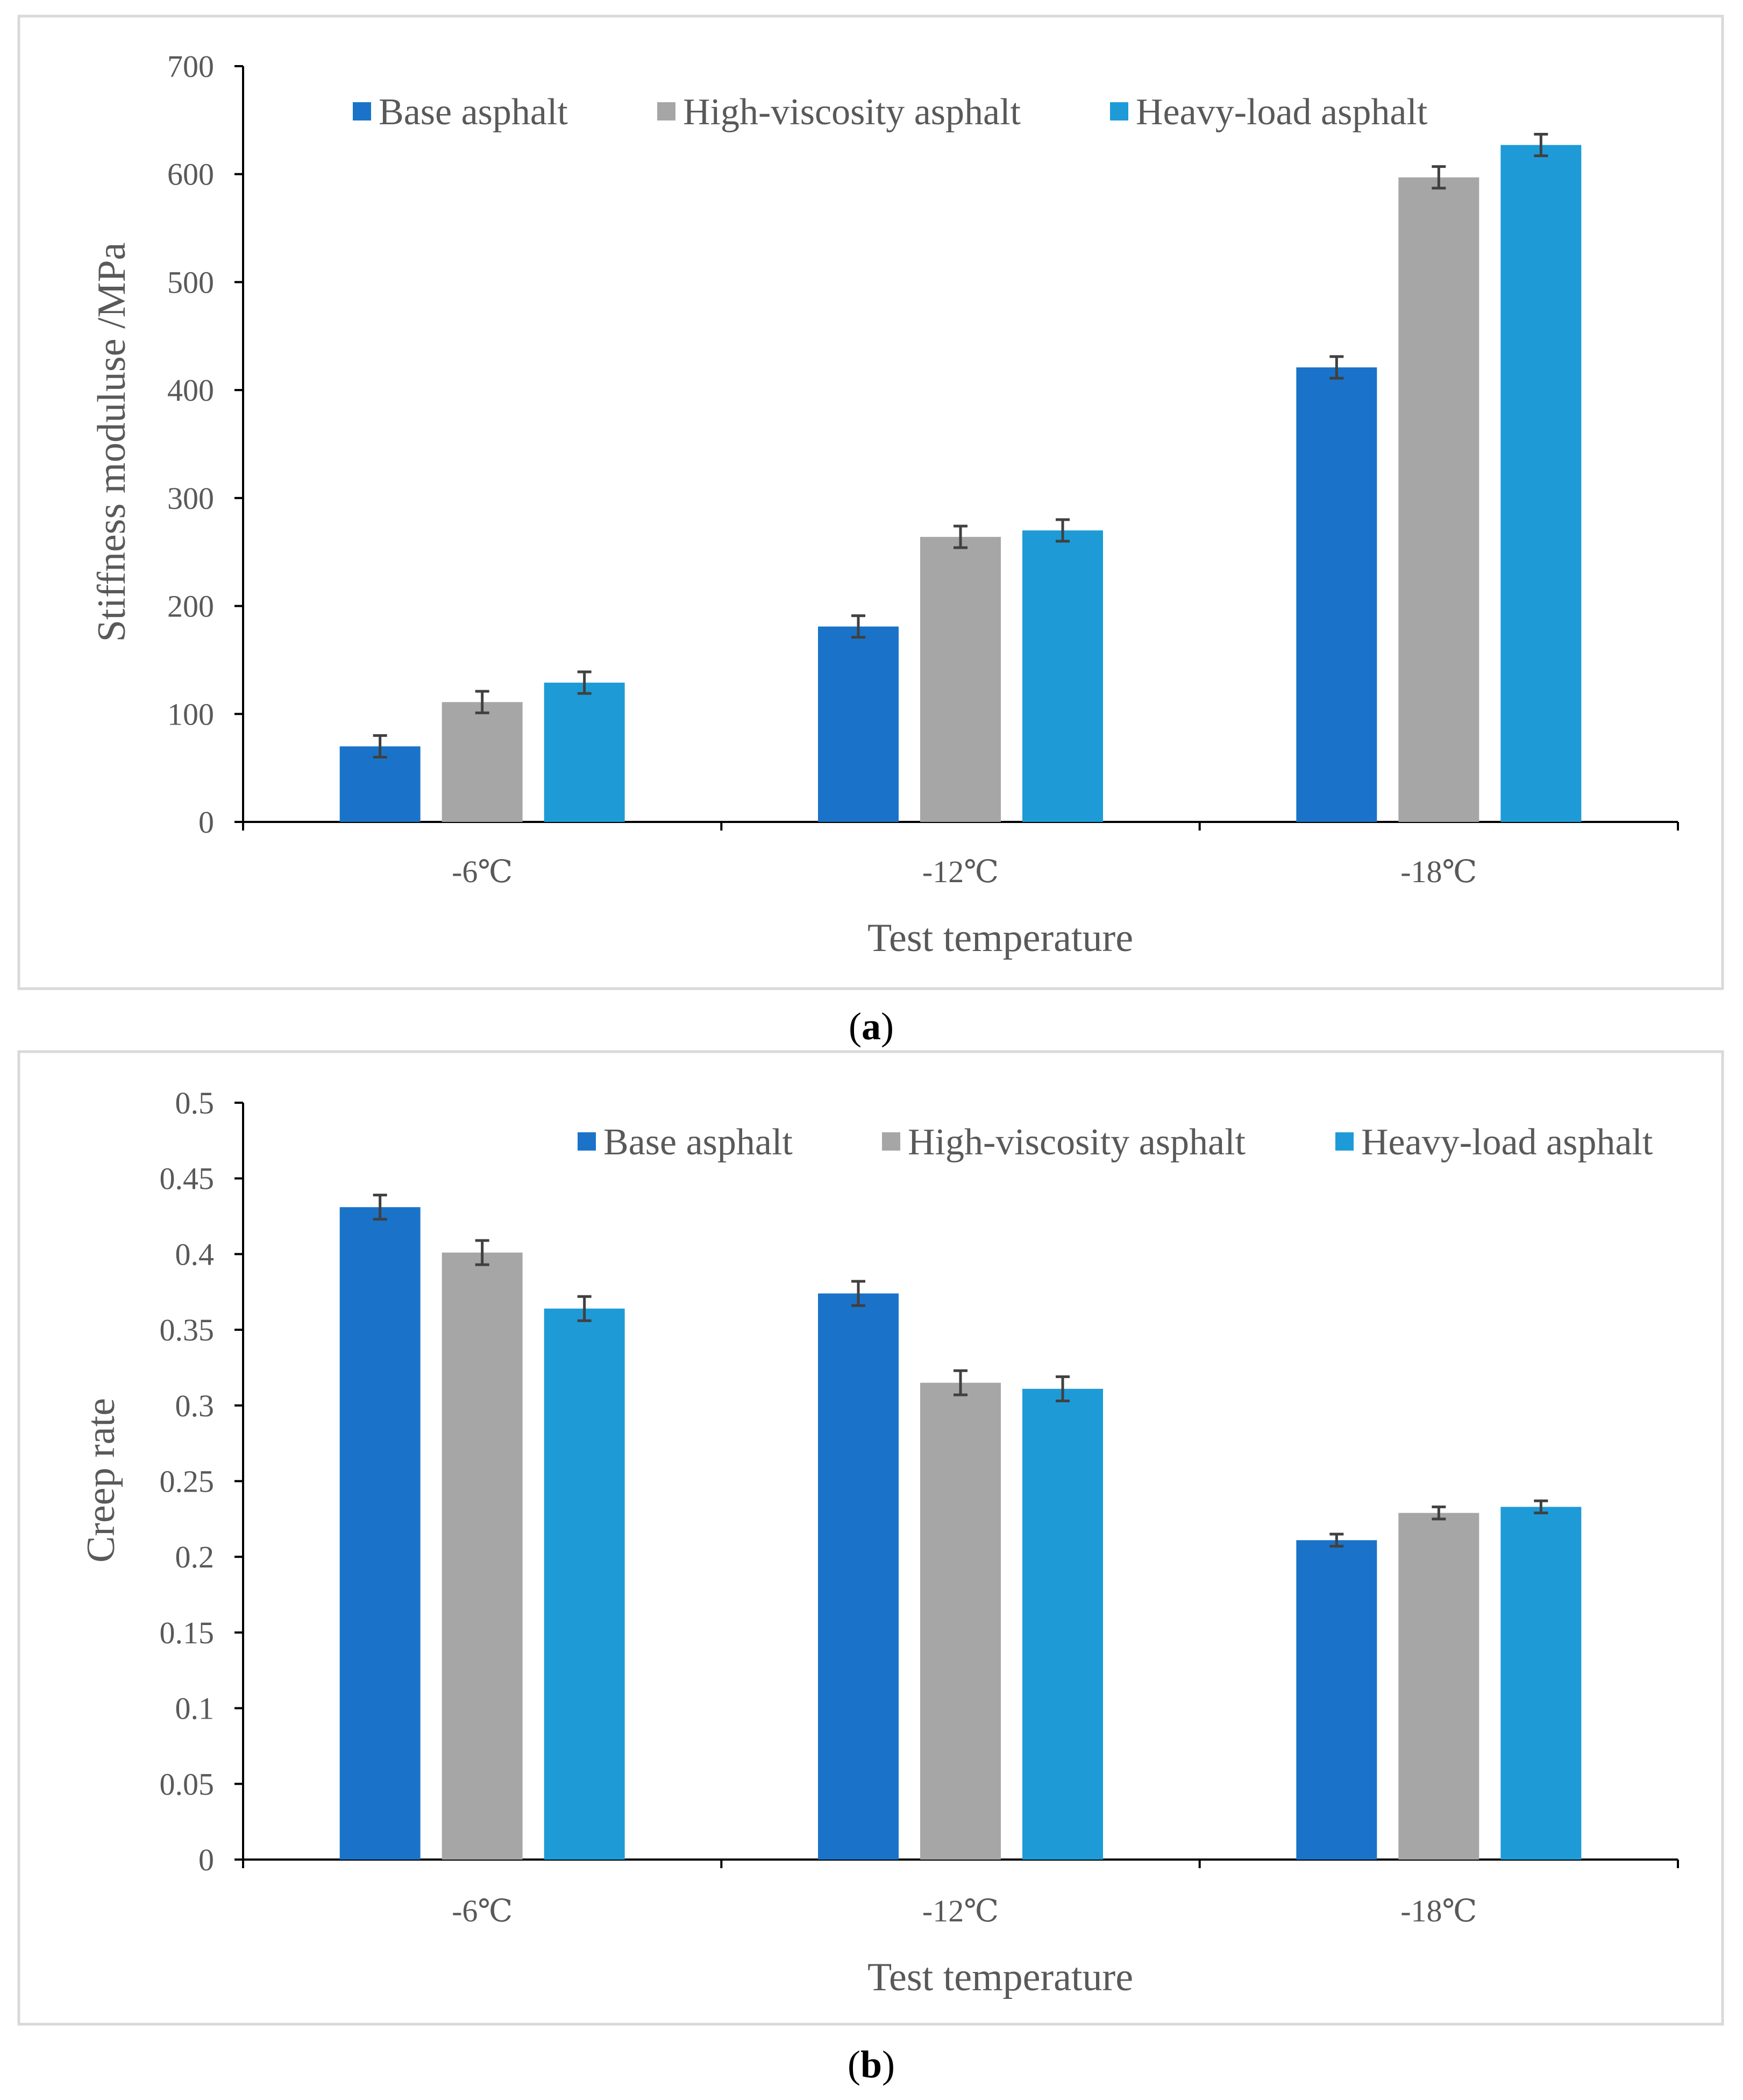 This screenshot has width=1743, height=2100. Describe the element at coordinates (190, 282) in the screenshot. I see `panel-a-y-tick-label: 500` at that location.